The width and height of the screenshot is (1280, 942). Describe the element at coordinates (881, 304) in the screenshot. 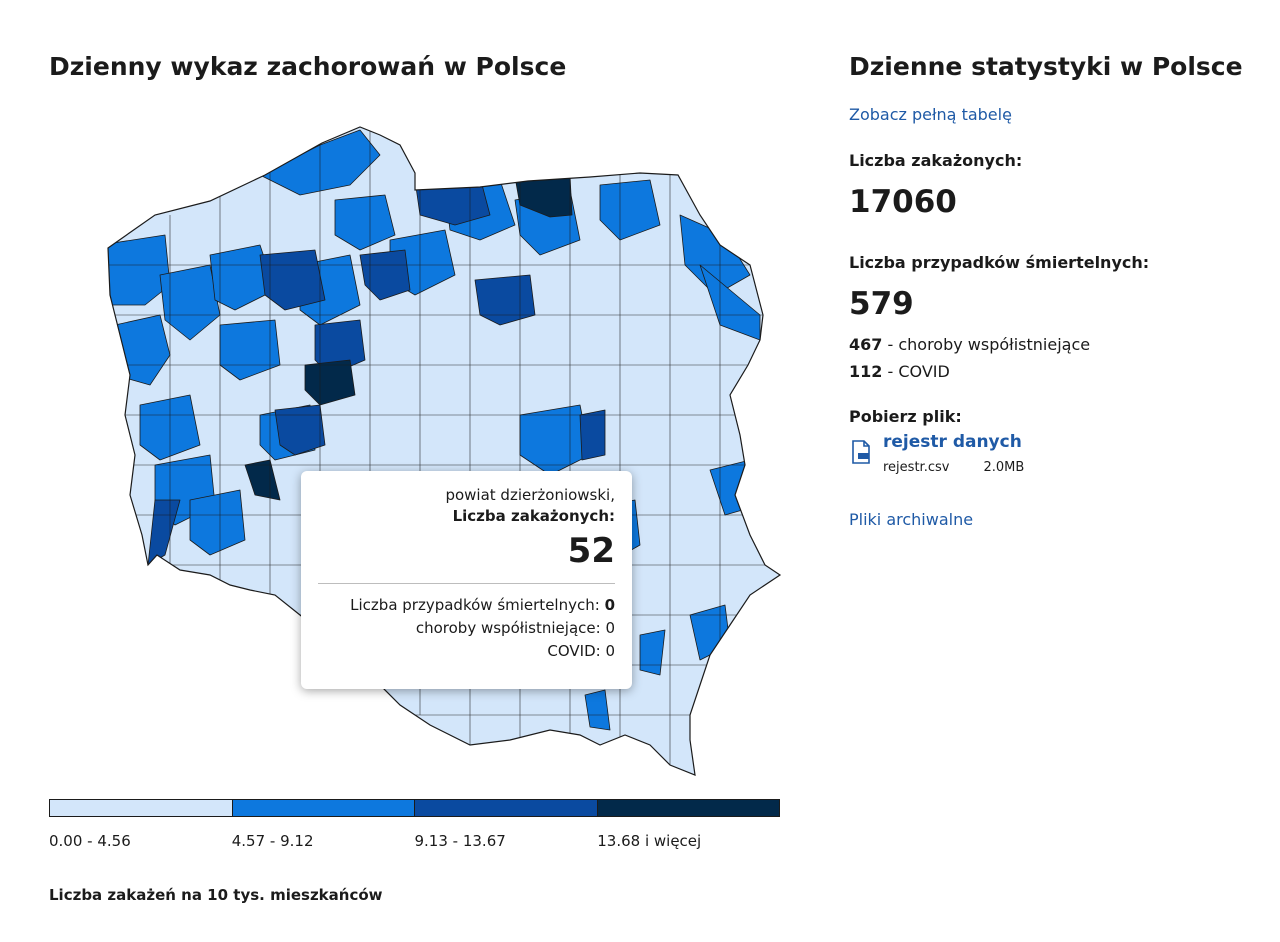

I see `deaths-value: 579` at that location.